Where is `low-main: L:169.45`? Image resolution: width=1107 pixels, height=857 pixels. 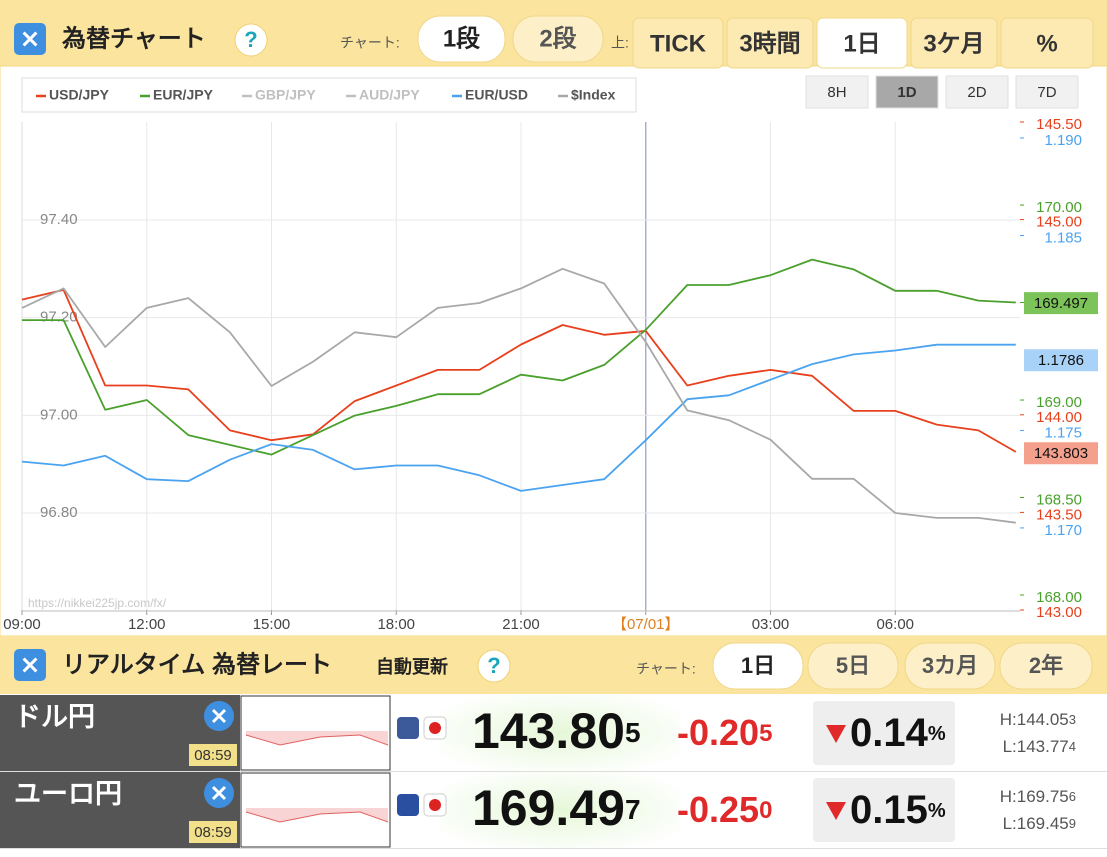 low-main: L:169.45 is located at coordinates (1036, 823).